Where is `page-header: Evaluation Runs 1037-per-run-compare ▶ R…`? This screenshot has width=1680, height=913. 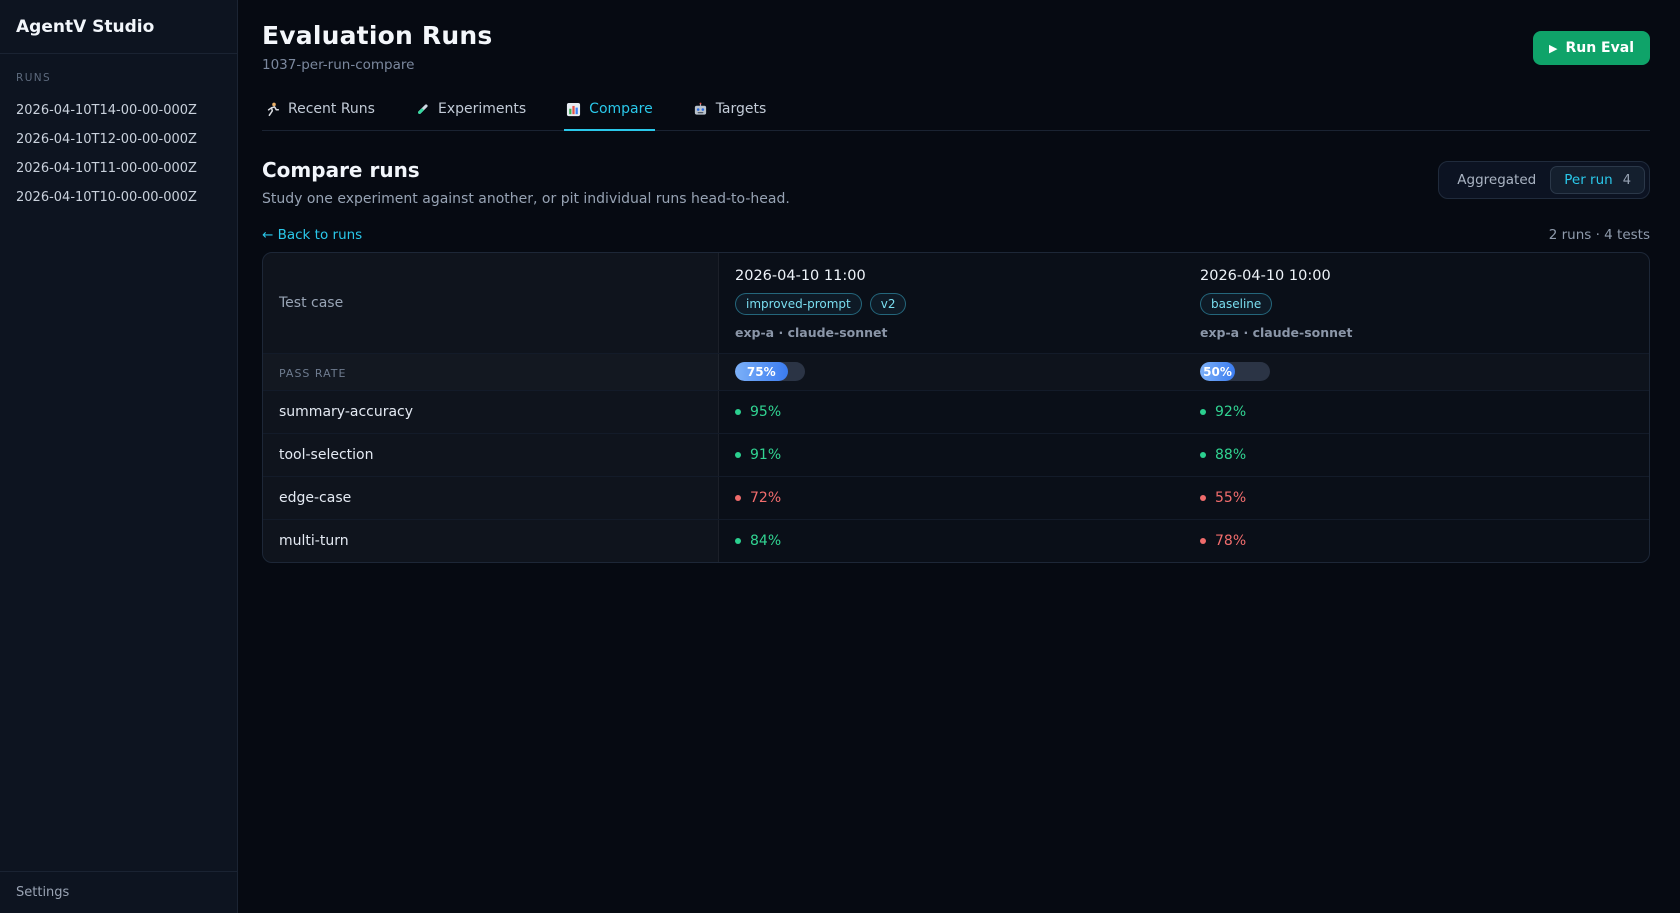
page-header: Evaluation Runs 1037-per-run-compare ▶ R… is located at coordinates (956, 36).